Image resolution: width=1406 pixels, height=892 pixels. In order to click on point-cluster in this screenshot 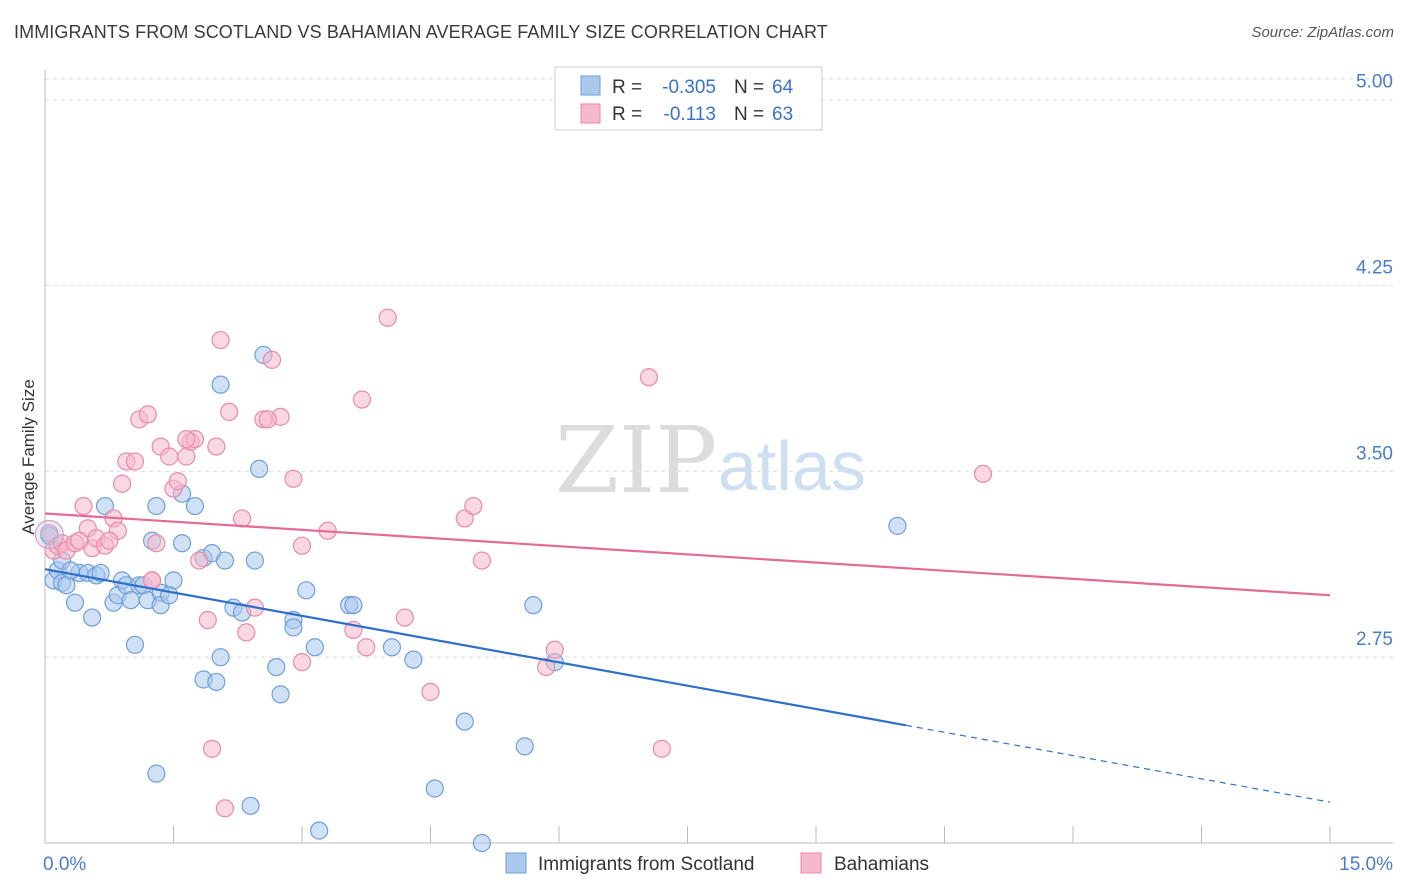, I will do `click(49, 535)`.